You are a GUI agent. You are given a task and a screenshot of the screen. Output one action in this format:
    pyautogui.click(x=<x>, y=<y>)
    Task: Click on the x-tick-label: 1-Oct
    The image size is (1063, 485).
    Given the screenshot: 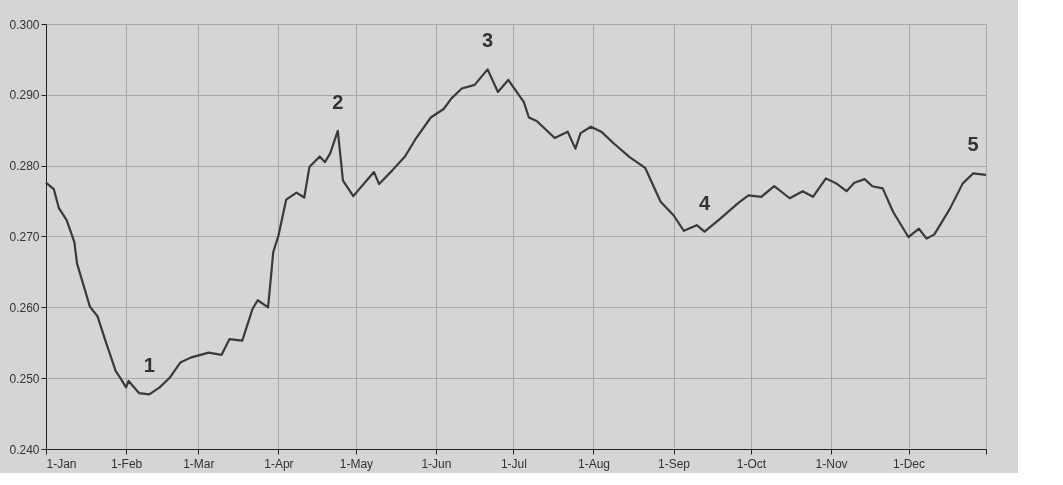 What is the action you would take?
    pyautogui.click(x=751, y=463)
    